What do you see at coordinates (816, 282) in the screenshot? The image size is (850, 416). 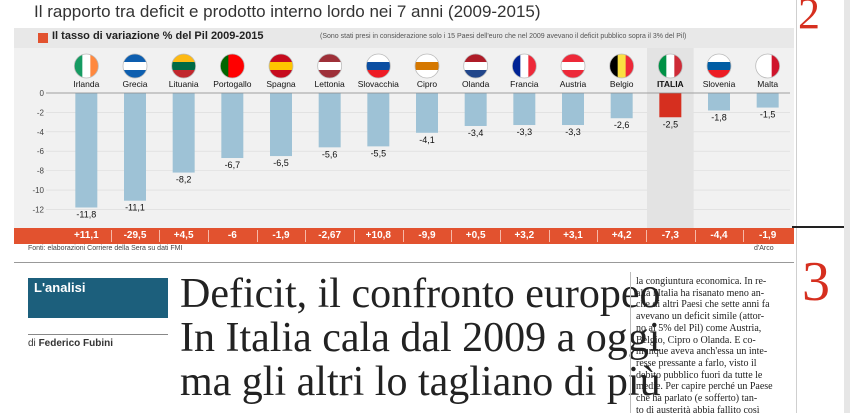 I see `side-number: 3` at bounding box center [816, 282].